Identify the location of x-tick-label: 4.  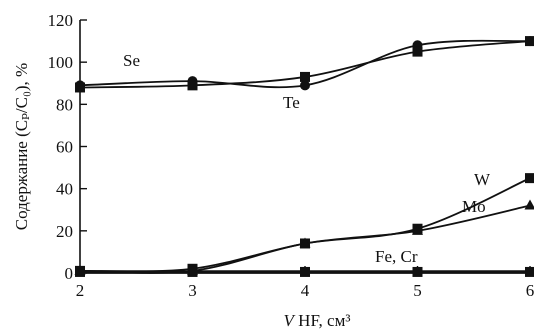
(305, 290).